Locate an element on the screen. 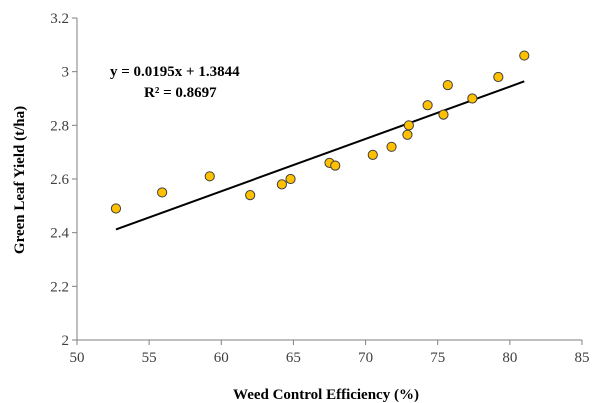 This screenshot has height=403, width=597. y-tick-label: 2.2 is located at coordinates (59, 287).